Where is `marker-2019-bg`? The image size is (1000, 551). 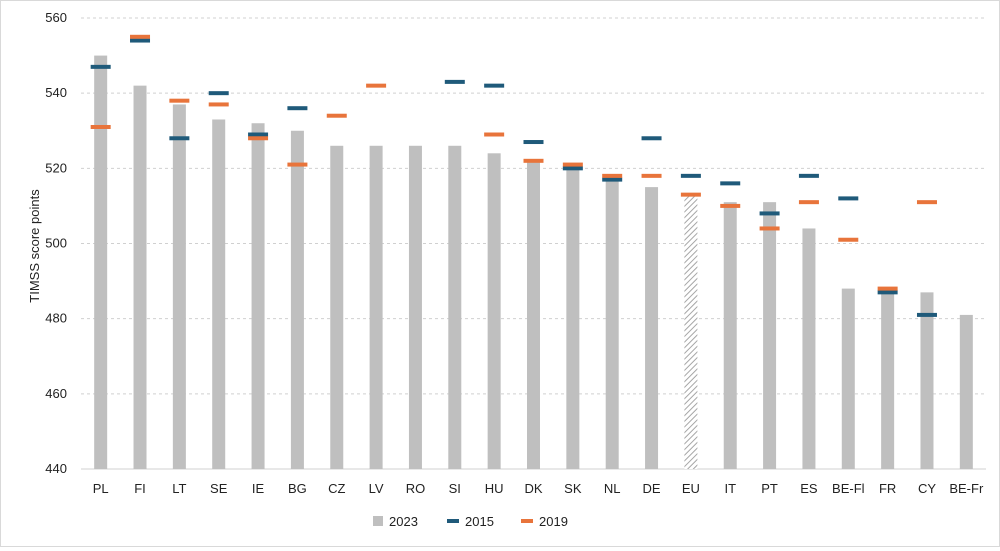 marker-2019-bg is located at coordinates (297, 164).